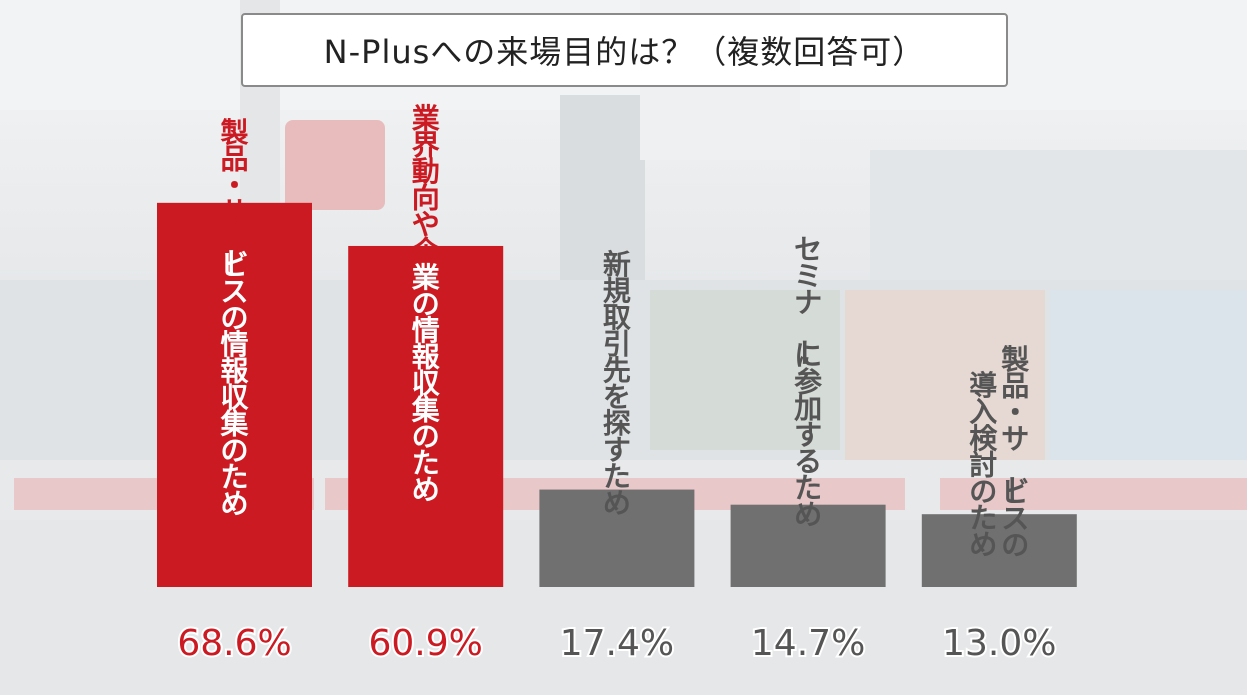 This screenshot has width=1247, height=695. I want to click on chart-title: N-Plusへの来場目的は？（複数回答可）, so click(624, 52).